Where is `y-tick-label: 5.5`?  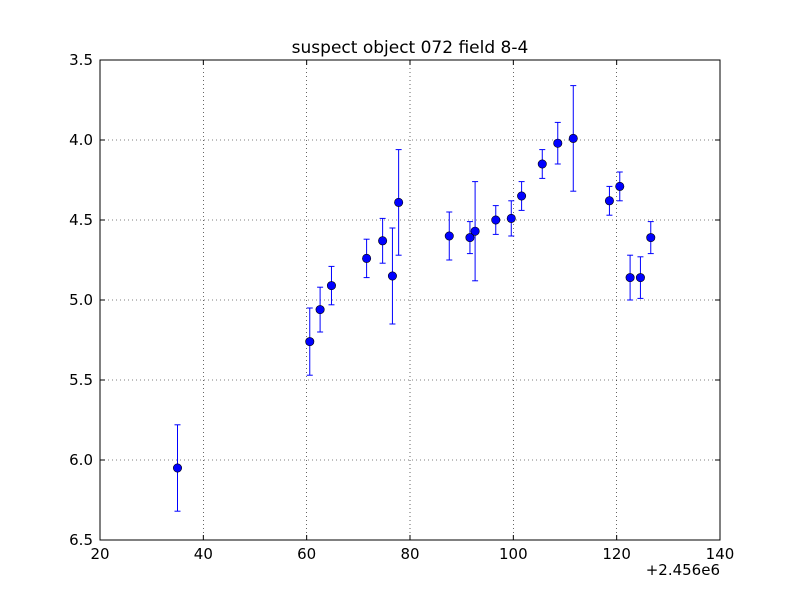
y-tick-label: 5.5 is located at coordinates (81, 380).